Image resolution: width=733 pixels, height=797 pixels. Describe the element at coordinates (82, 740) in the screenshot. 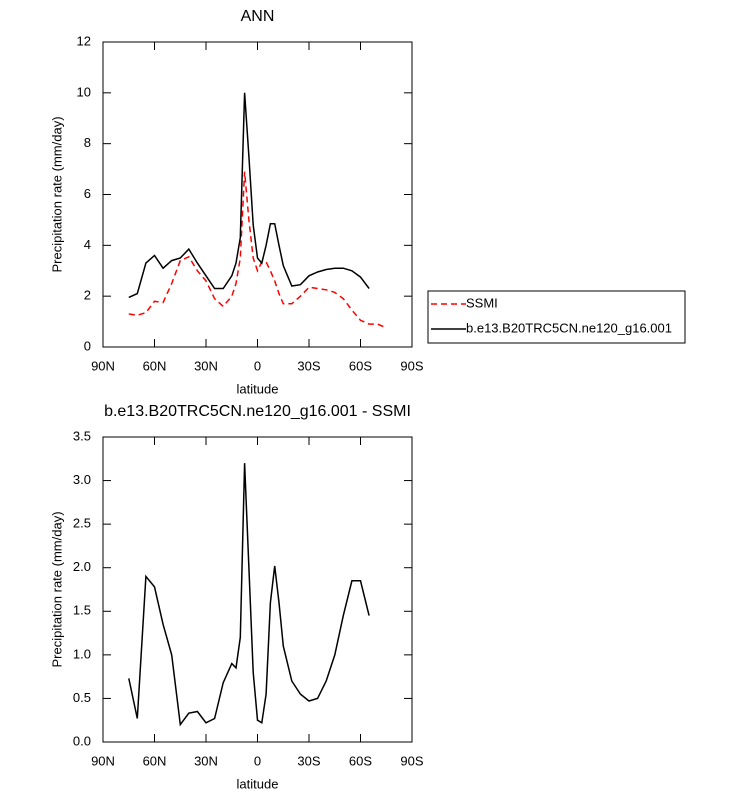

I see `y-tick-label: 0.0` at that location.